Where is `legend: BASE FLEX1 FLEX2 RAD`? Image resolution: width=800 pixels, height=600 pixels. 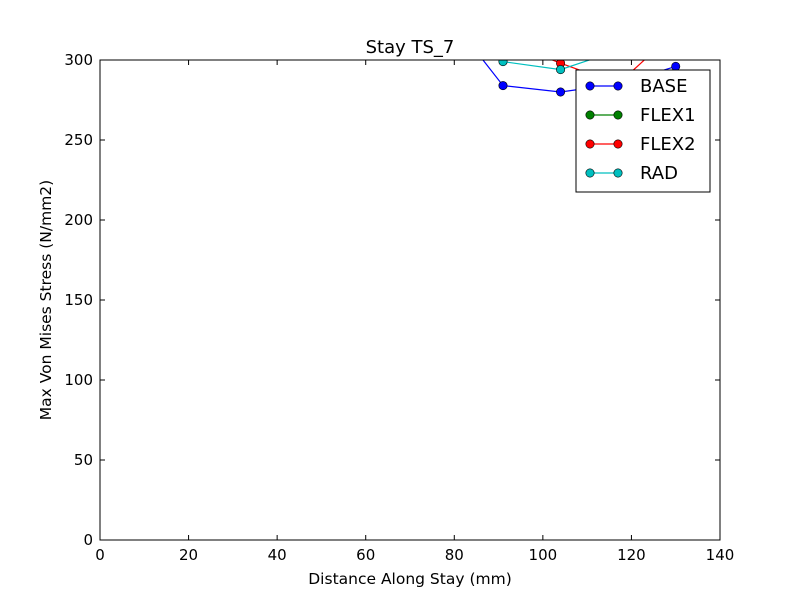
legend: BASE FLEX1 FLEX2 RAD is located at coordinates (643, 131).